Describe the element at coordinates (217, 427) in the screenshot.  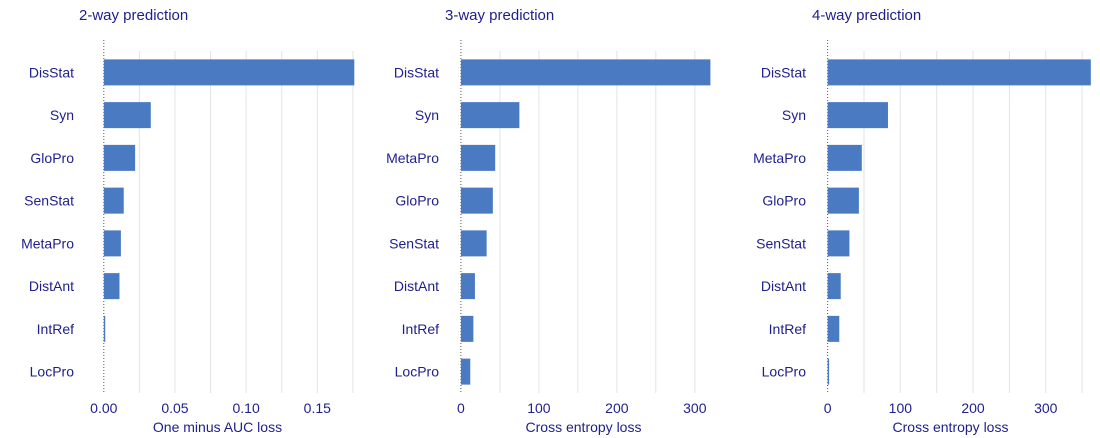
I see `x-axis-label: One minus AUC loss` at that location.